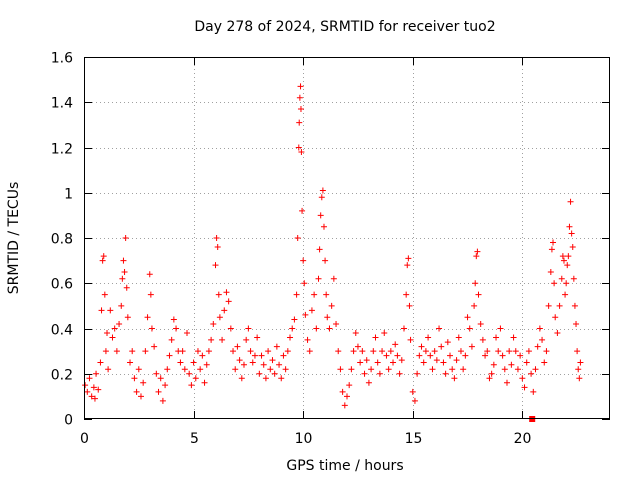 The width and height of the screenshot is (640, 480). I want to click on x-tick-labels: 0 5 10 15 20, so click(305, 439).